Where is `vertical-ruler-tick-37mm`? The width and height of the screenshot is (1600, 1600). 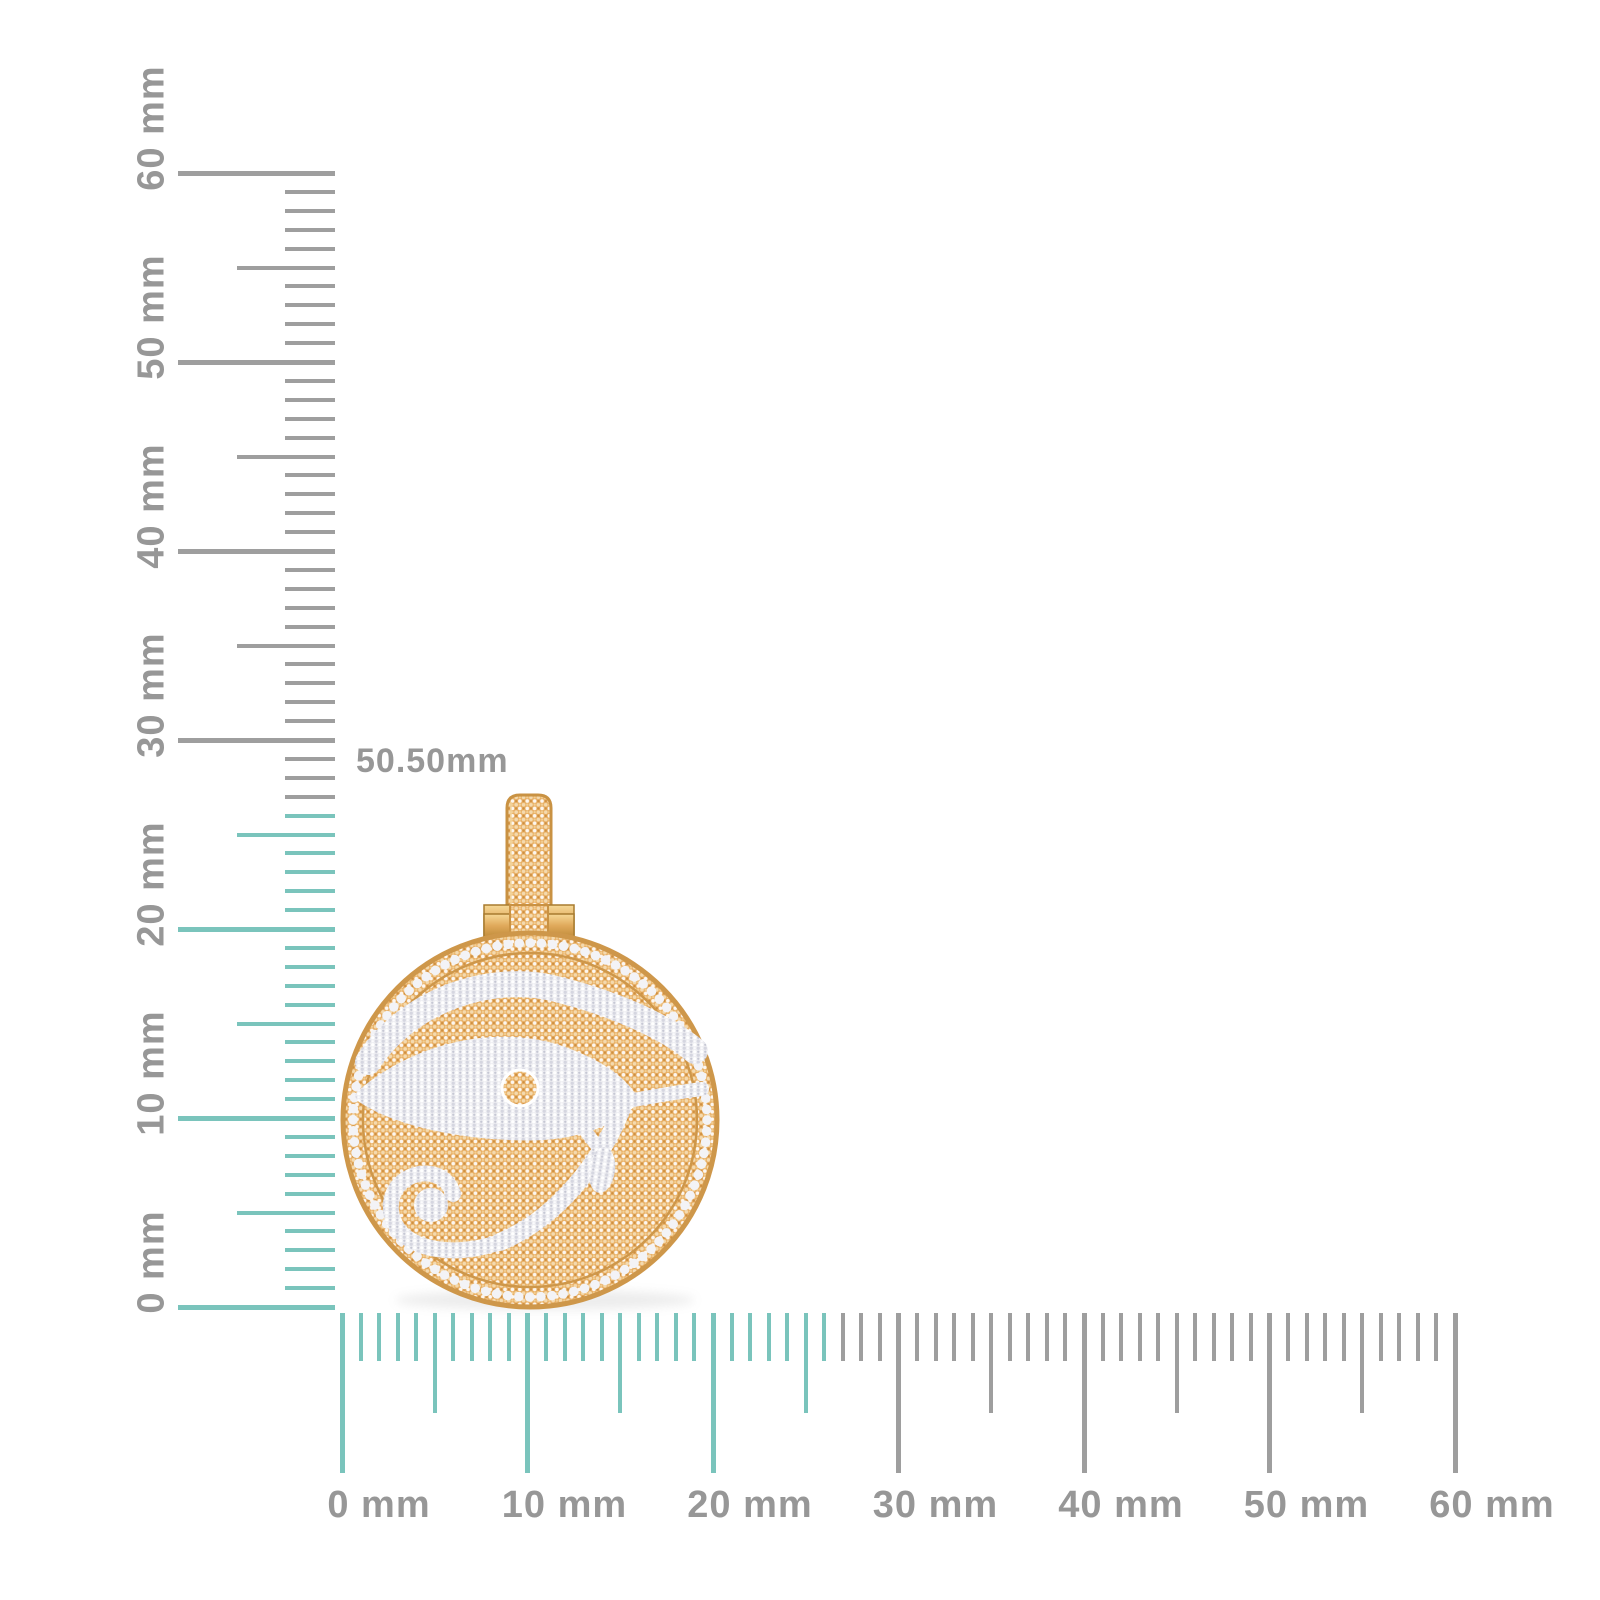
vertical-ruler-tick-37mm is located at coordinates (310, 607).